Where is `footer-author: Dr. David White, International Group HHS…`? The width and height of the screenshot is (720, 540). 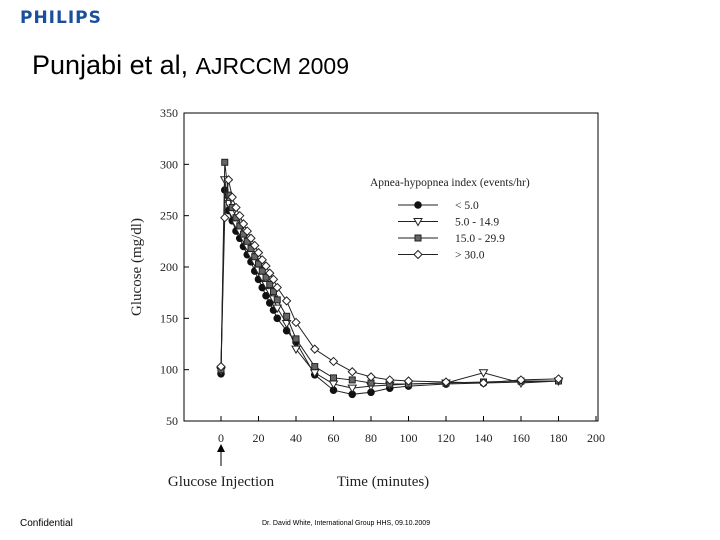
footer-author: Dr. David White, International Group HHS… is located at coordinates (346, 523).